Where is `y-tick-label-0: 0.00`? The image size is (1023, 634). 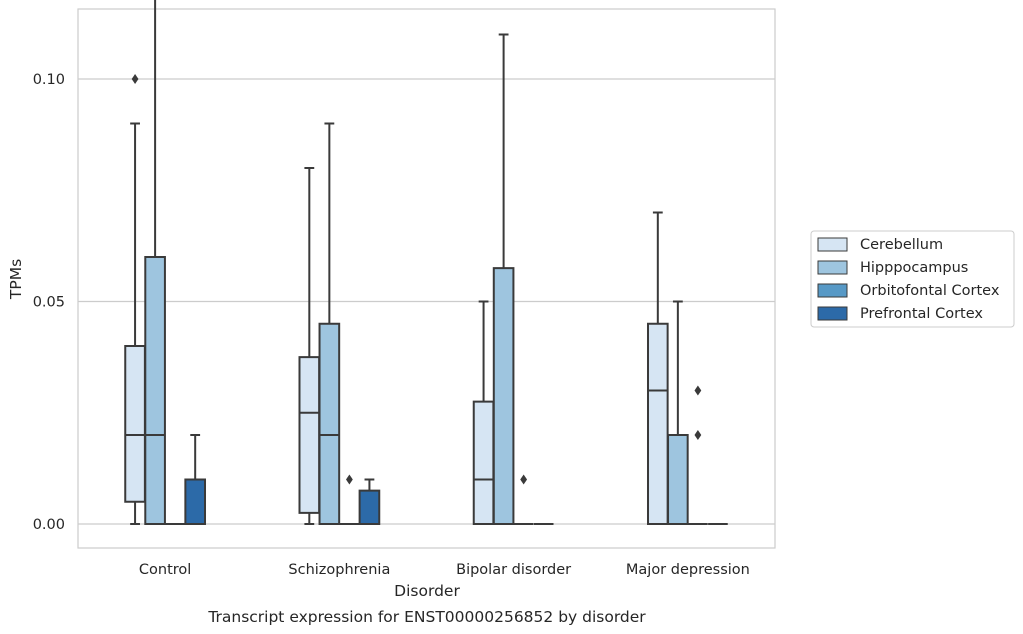 y-tick-label-0: 0.00 is located at coordinates (49, 525).